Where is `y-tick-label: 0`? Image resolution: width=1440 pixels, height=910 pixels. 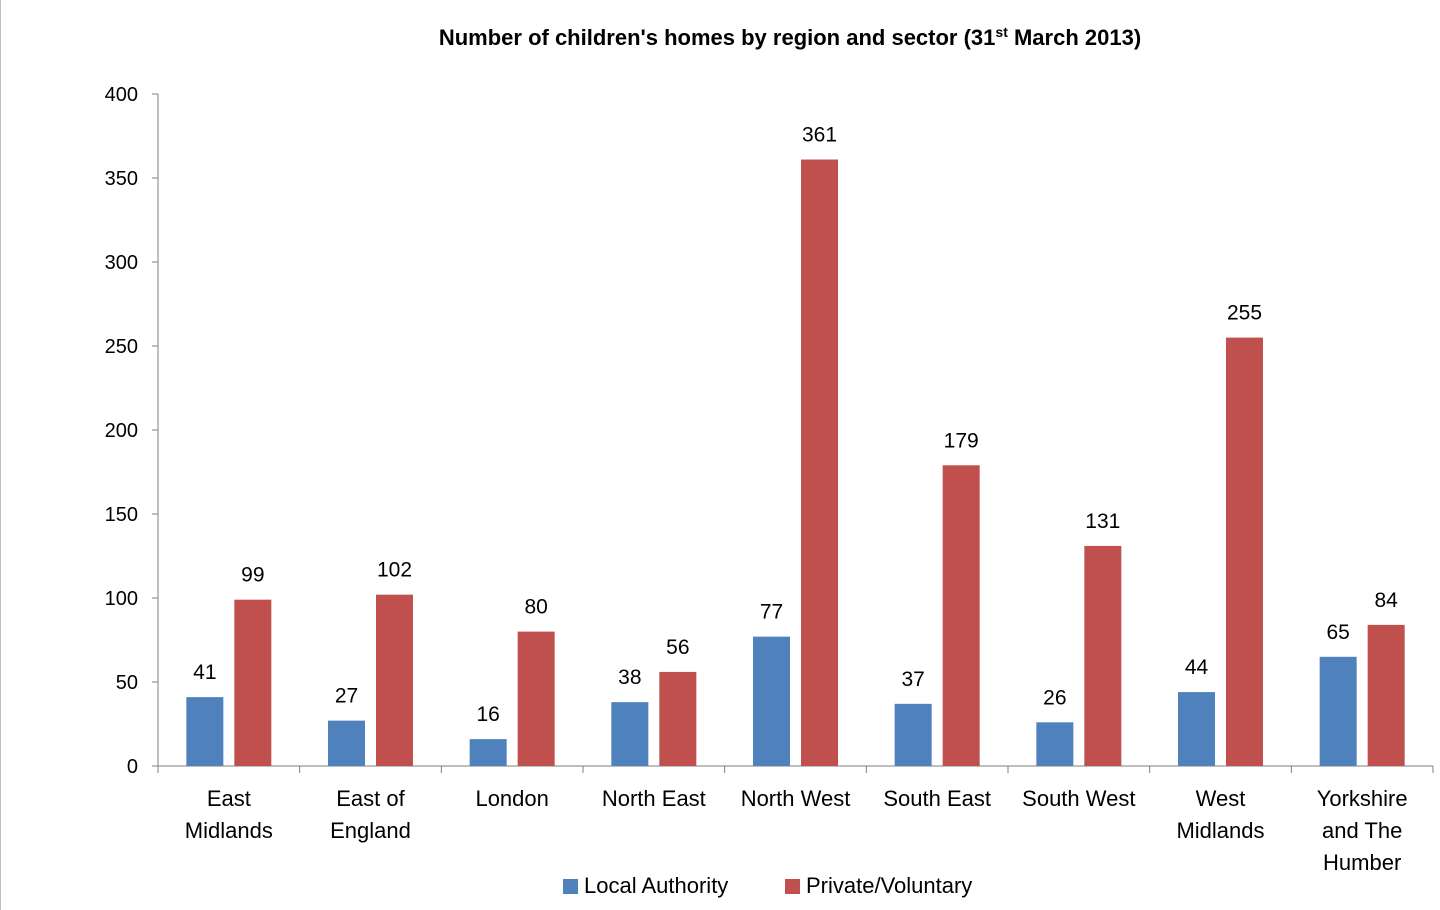
y-tick-label: 0 is located at coordinates (132, 767).